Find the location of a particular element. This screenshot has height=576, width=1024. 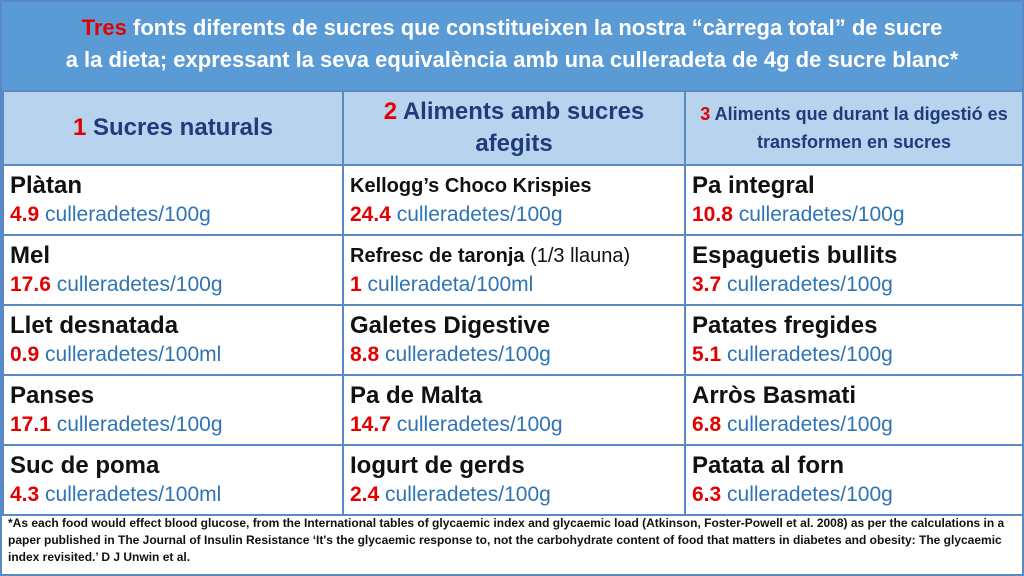

teaspoon-count: 0.9 is located at coordinates (25, 354).